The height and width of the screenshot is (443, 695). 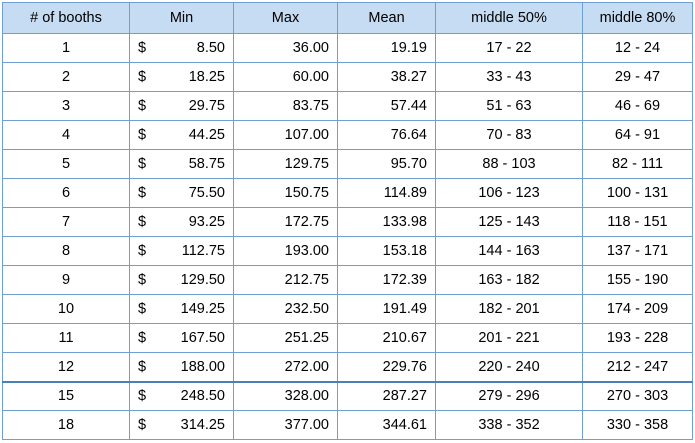 I want to click on cell-middle-80: 100 - 131, so click(x=637, y=193).